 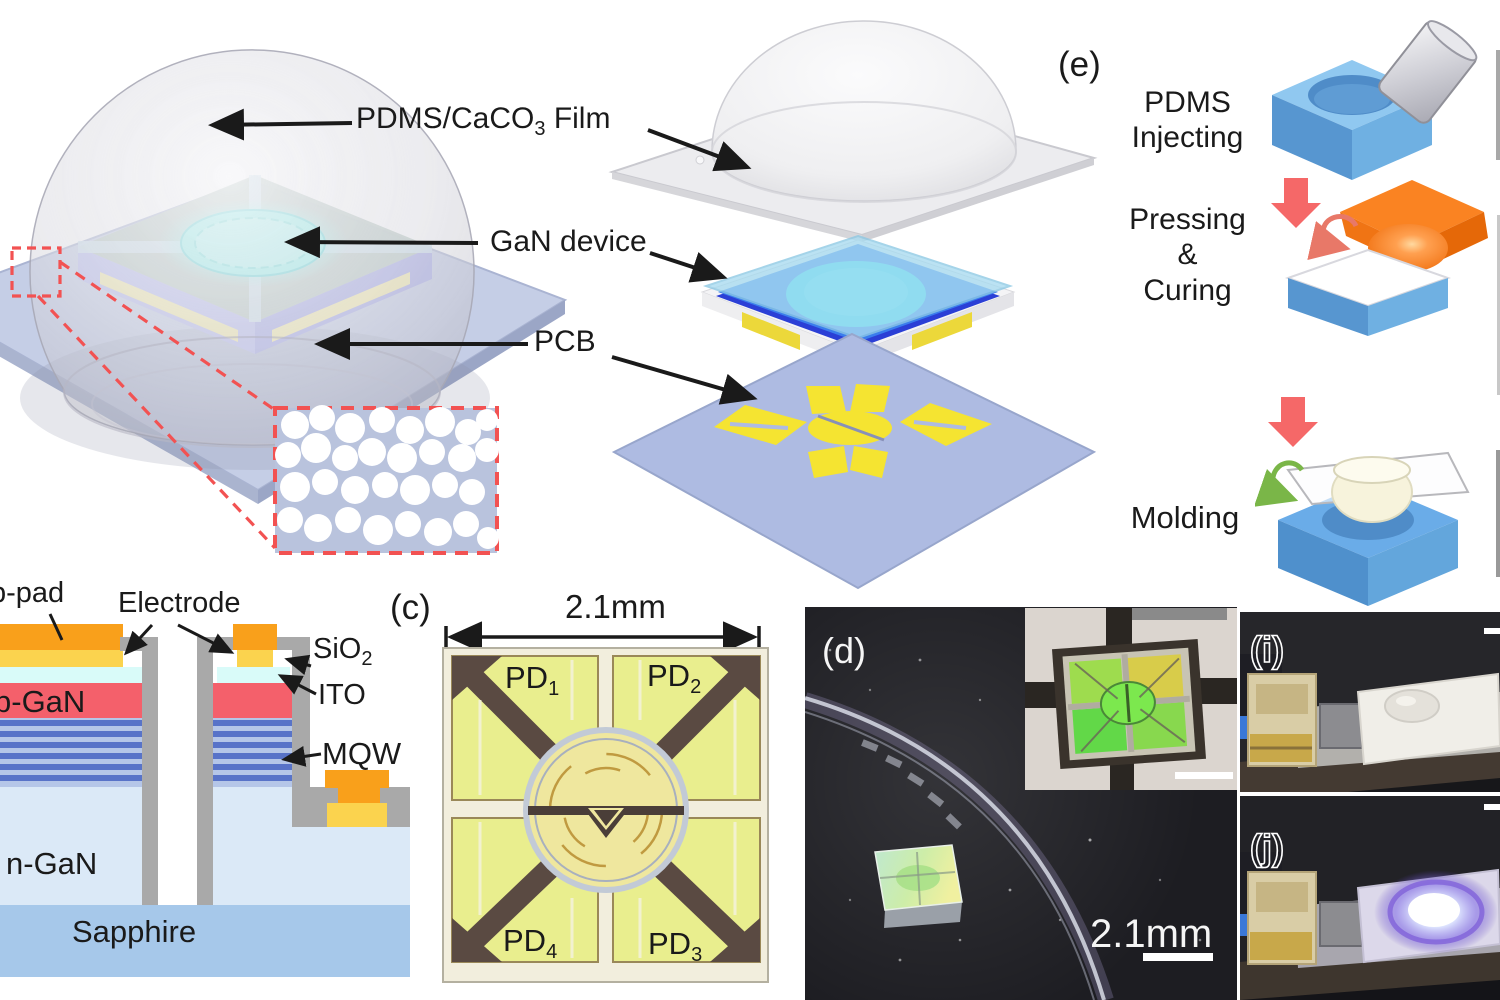 I want to click on panel-j-photo: (j), so click(x=1370, y=898).